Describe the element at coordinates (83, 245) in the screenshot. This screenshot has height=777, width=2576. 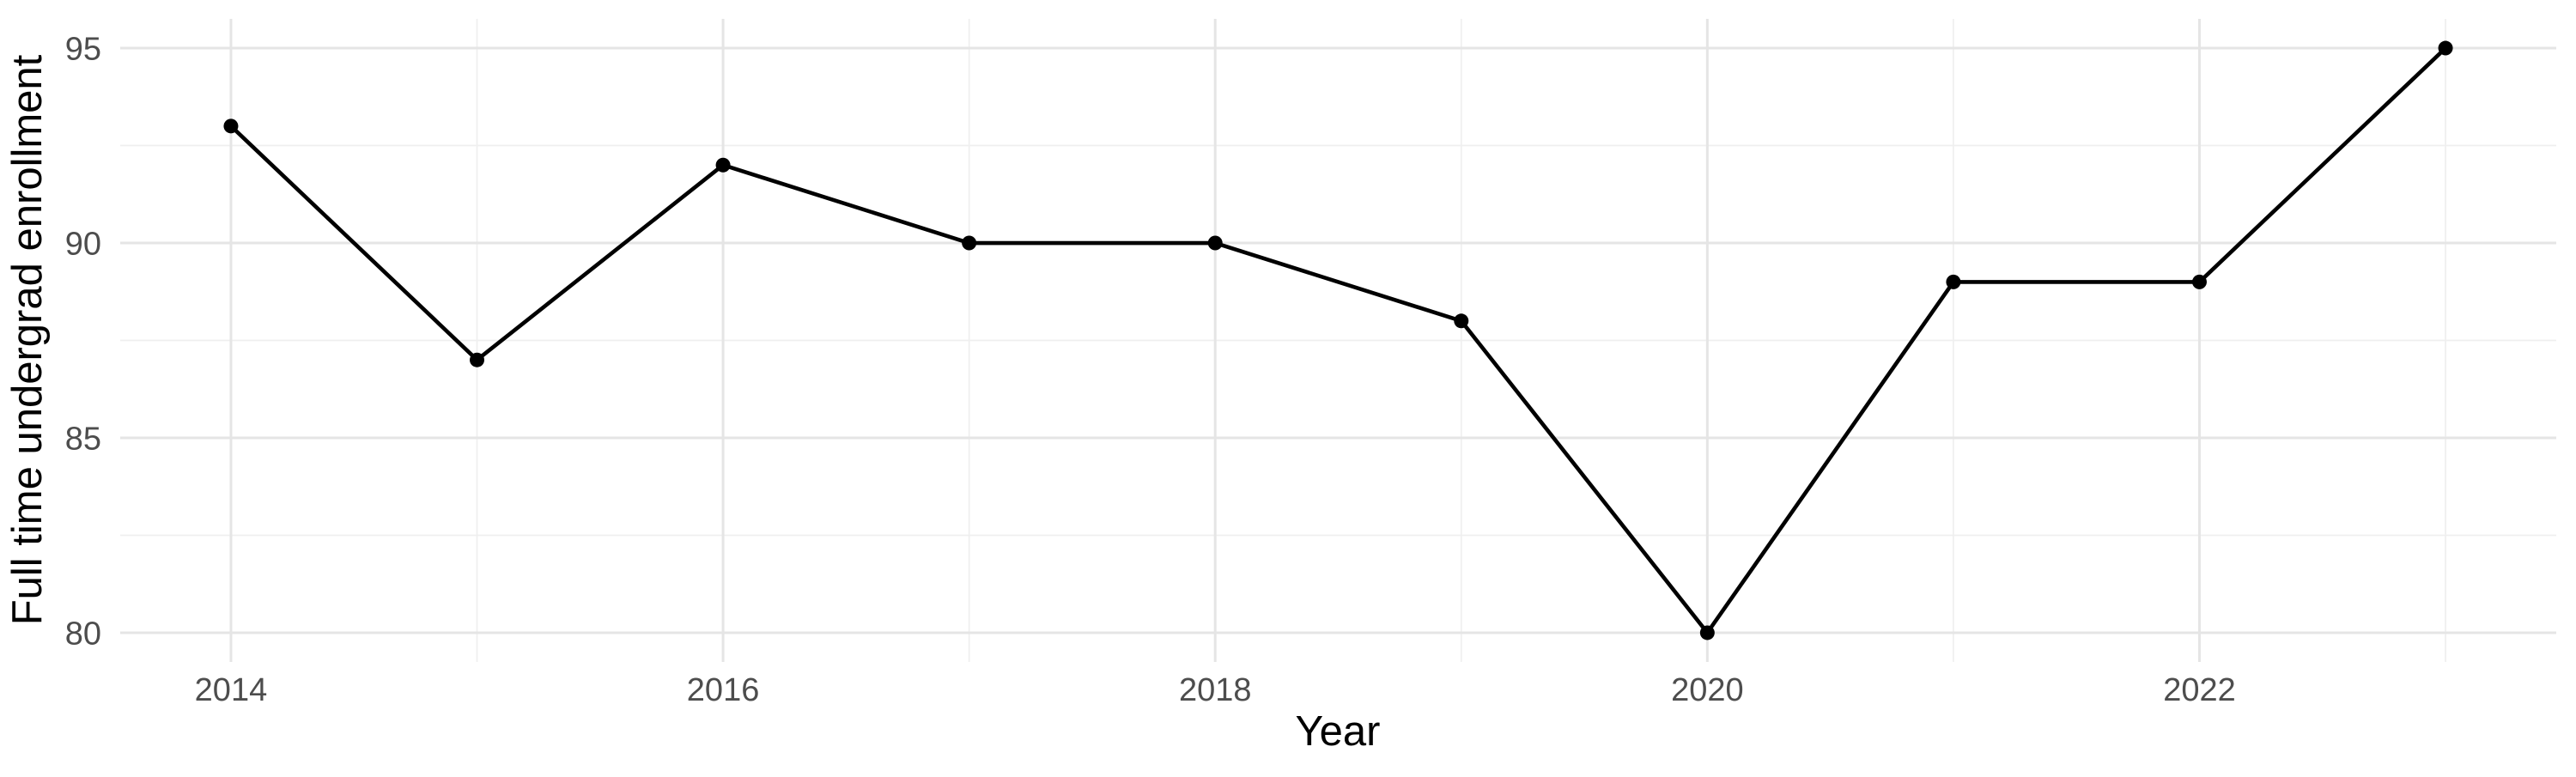
I see `y-tick-label-90: 90` at that location.